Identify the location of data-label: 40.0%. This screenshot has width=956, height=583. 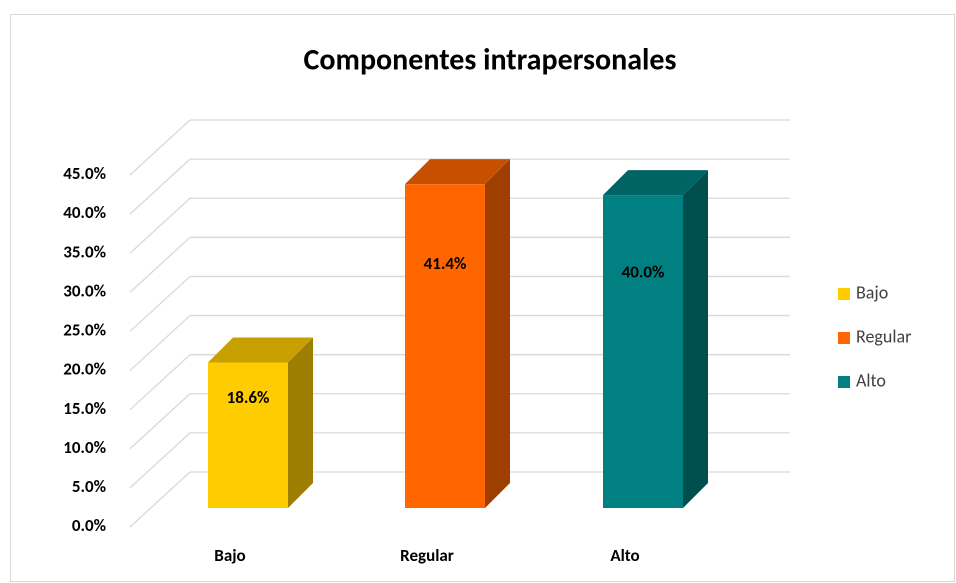
(643, 271).